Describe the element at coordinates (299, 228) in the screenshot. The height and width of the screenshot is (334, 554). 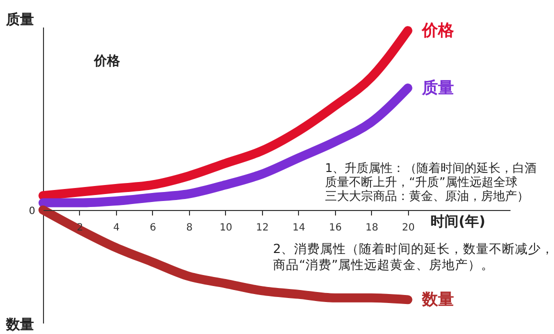
I see `x-tick-label: 14` at that location.